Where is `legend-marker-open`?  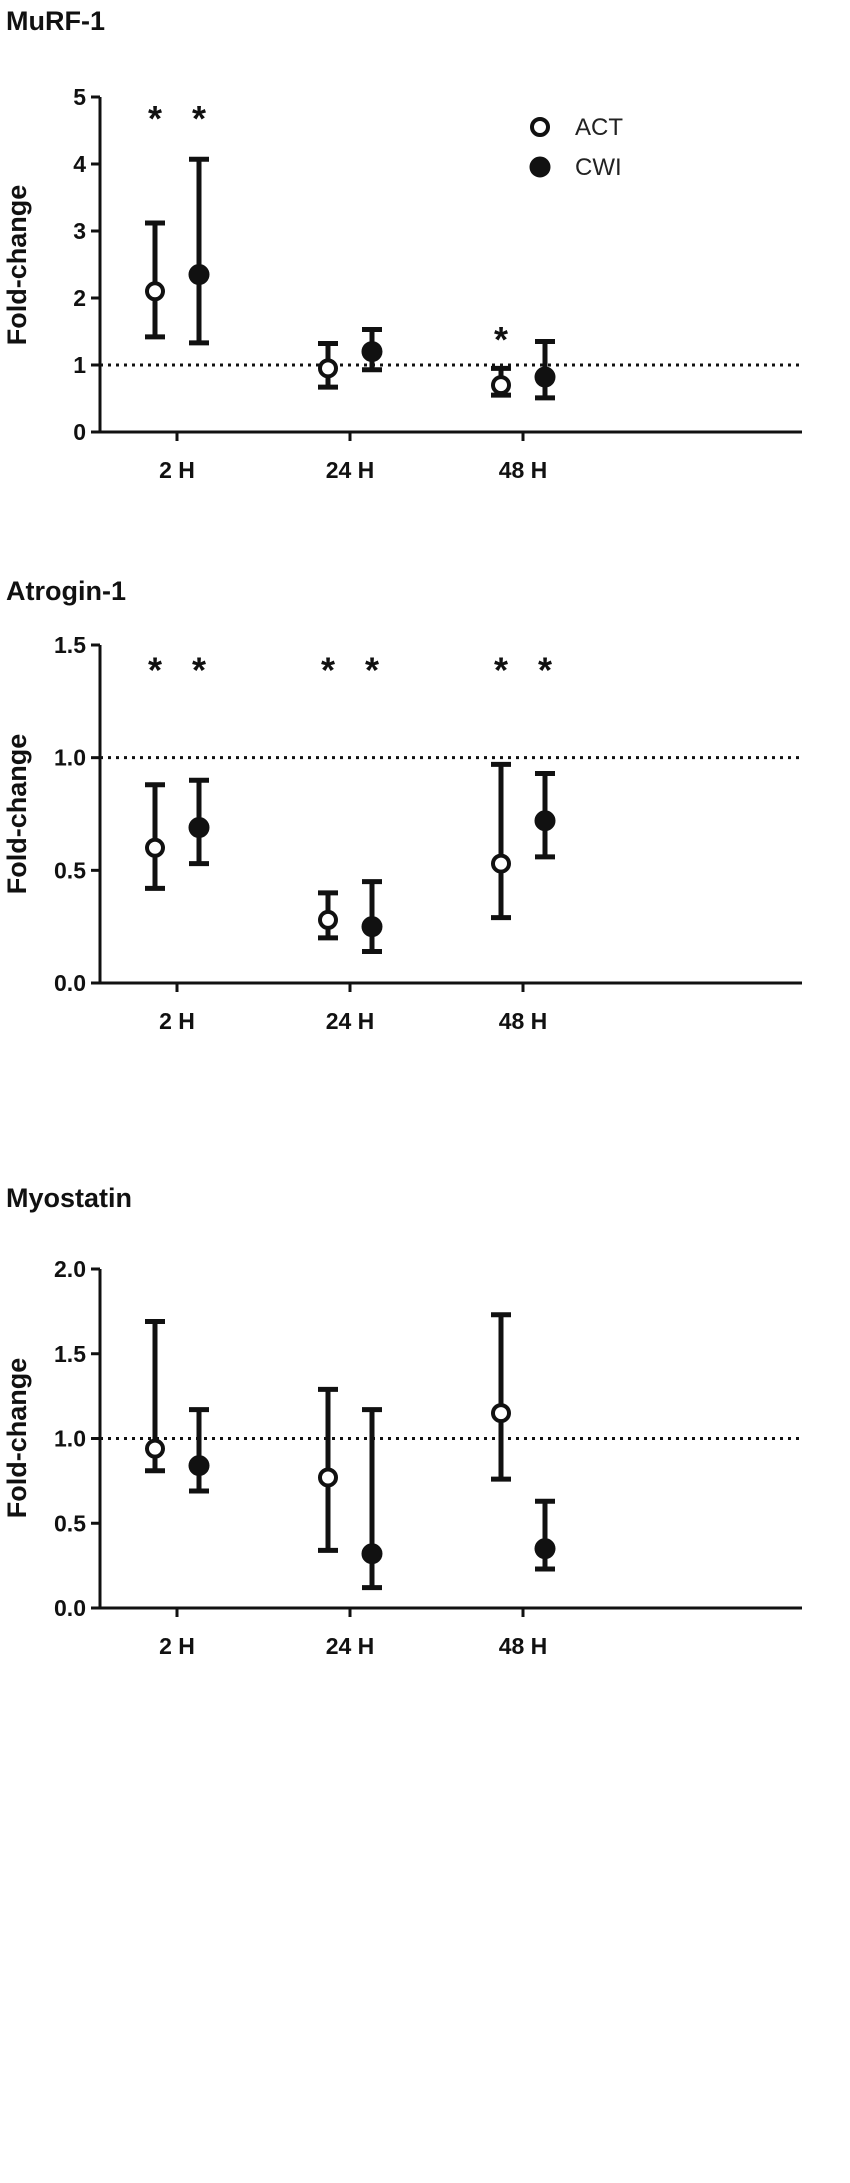
legend-marker-open is located at coordinates (540, 127).